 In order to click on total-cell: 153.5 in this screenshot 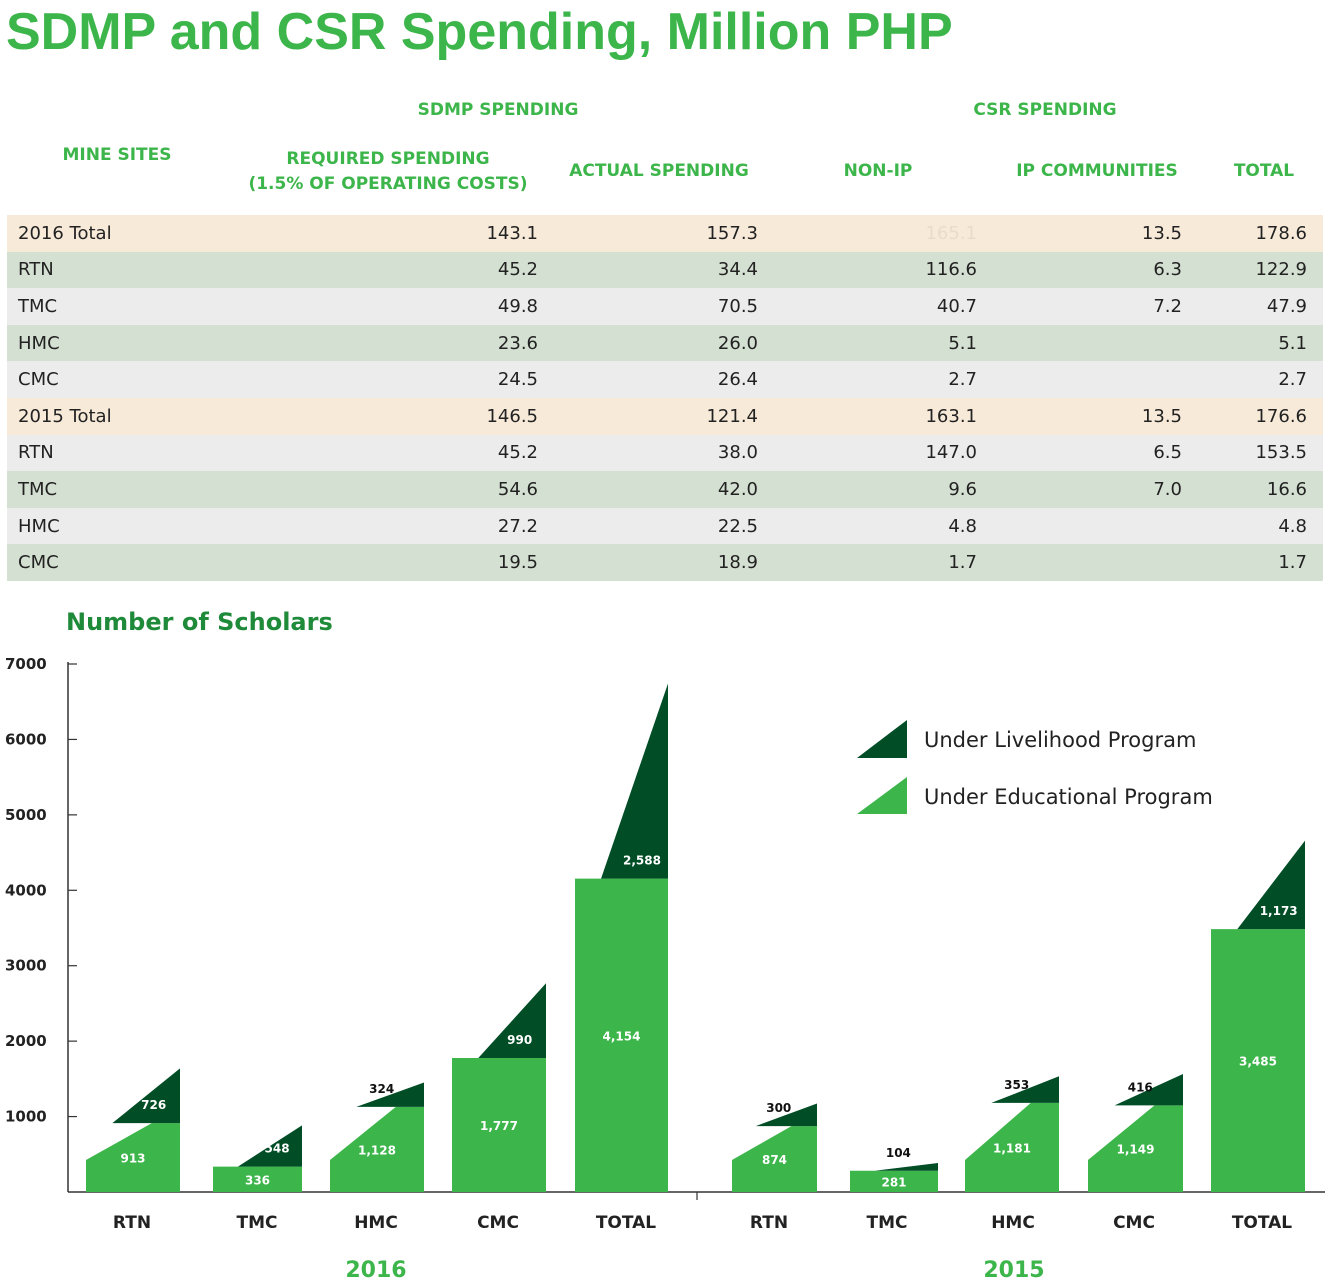, I will do `click(1281, 453)`.